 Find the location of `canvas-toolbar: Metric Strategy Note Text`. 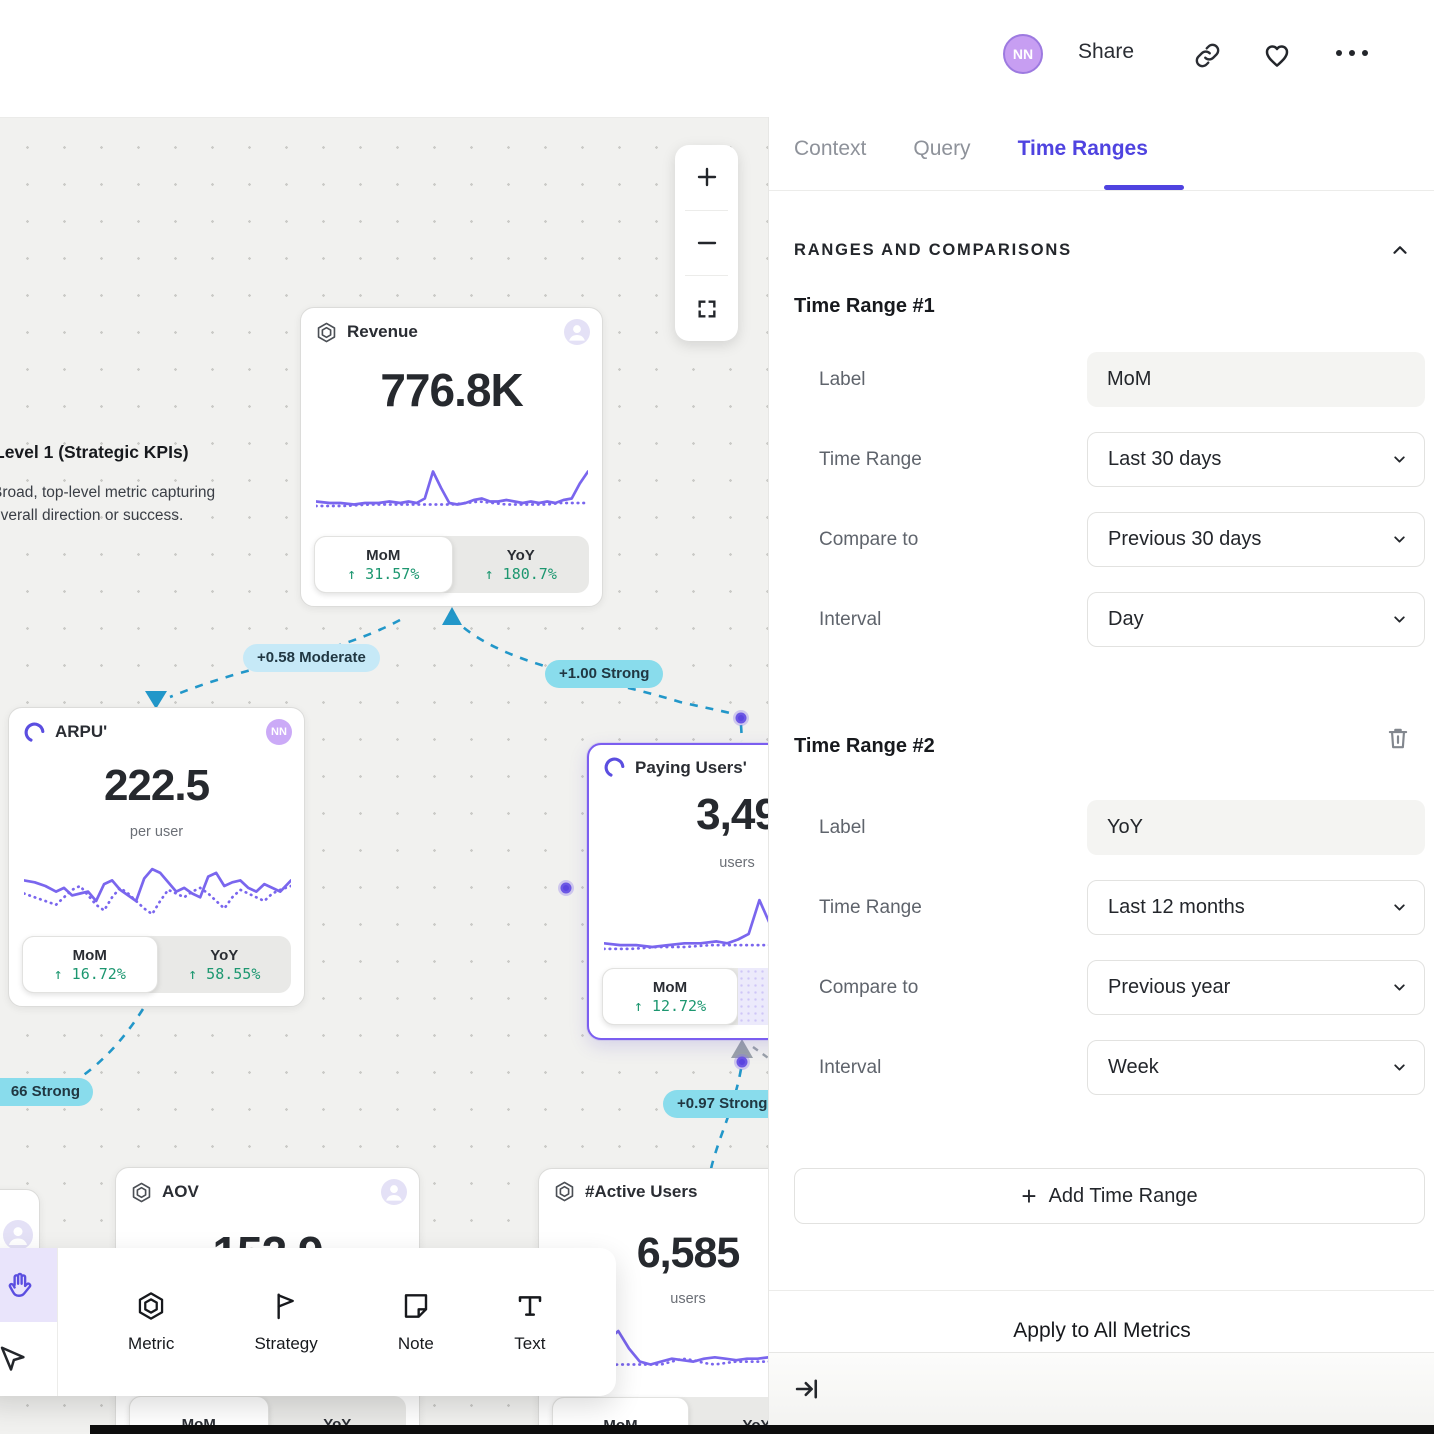

canvas-toolbar: Metric Strategy Note Text is located at coordinates (308, 1322).